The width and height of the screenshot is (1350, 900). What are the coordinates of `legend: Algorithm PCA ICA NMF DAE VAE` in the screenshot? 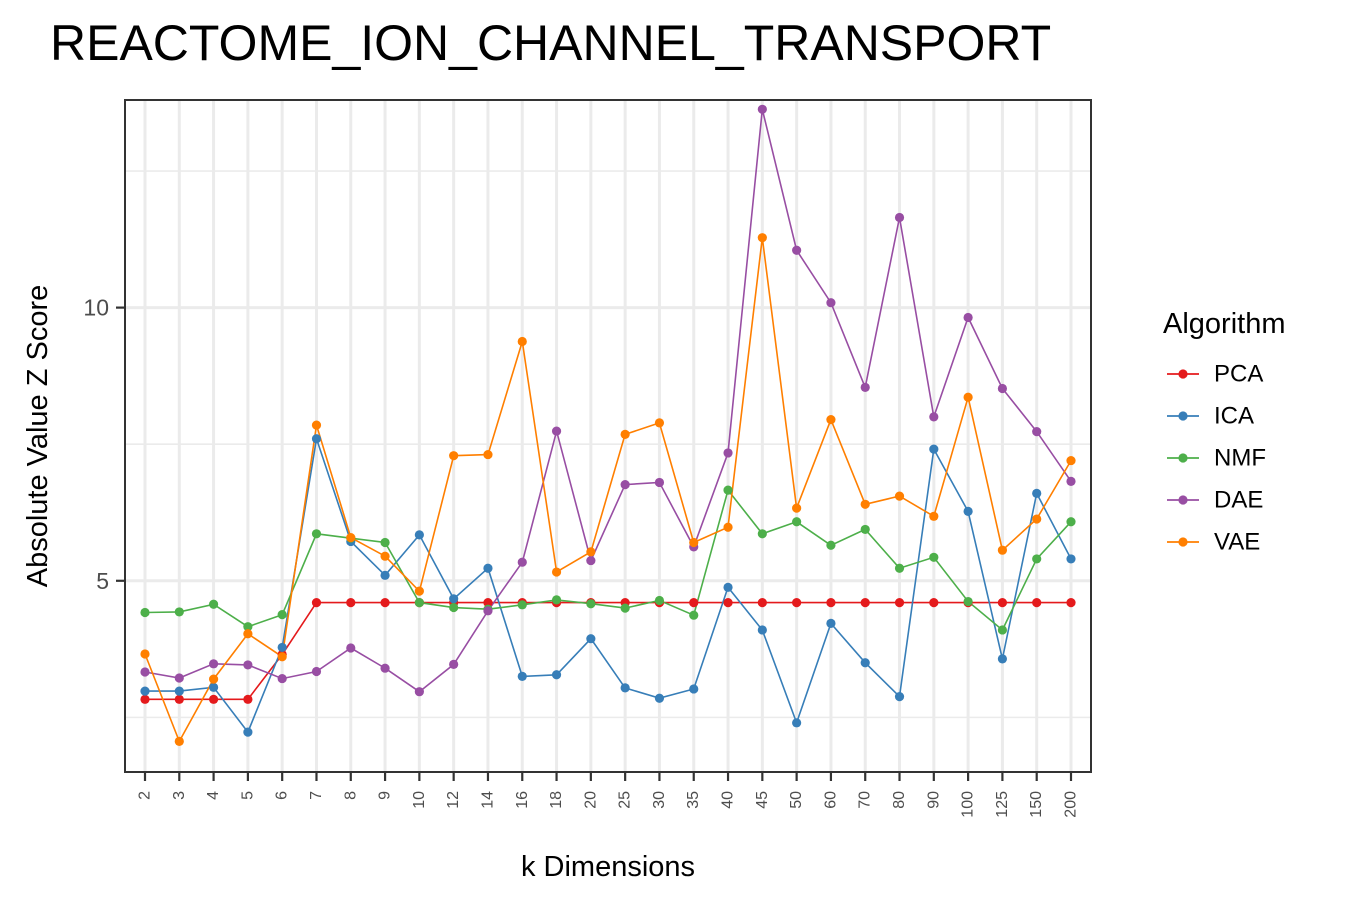 It's located at (1224, 432).